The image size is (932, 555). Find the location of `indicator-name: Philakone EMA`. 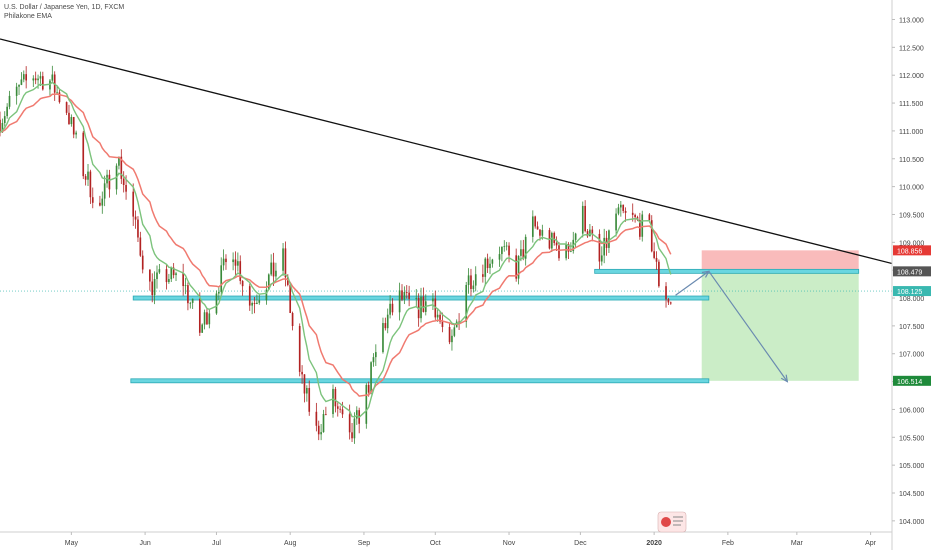

indicator-name: Philakone EMA is located at coordinates (28, 16).